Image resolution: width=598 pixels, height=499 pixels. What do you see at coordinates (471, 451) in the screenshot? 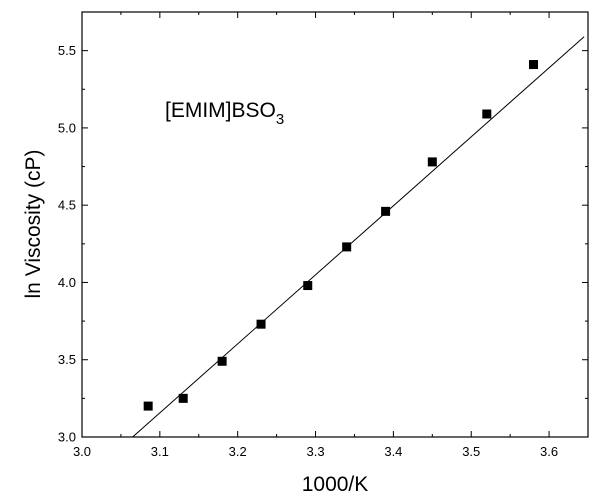
I see `x-tick-label: 3.5` at bounding box center [471, 451].